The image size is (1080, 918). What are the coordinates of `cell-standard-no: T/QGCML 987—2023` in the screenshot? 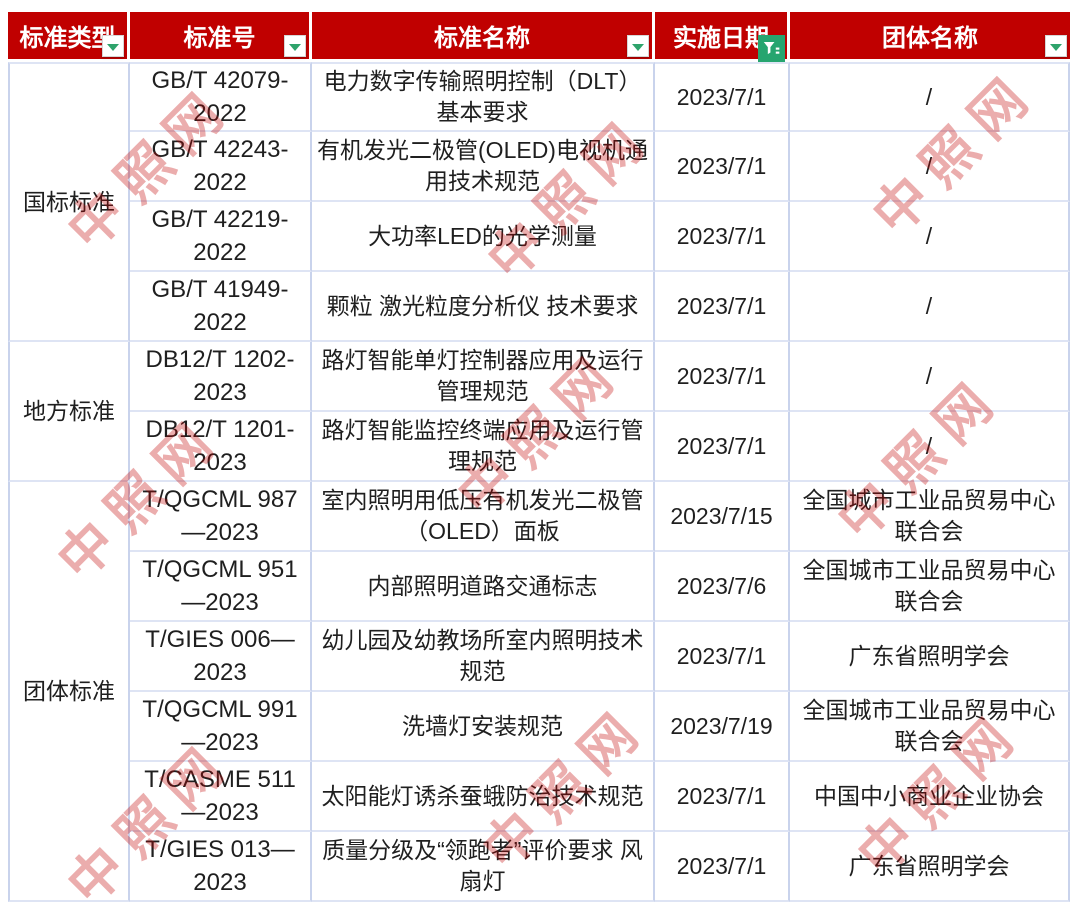 It's located at (221, 517).